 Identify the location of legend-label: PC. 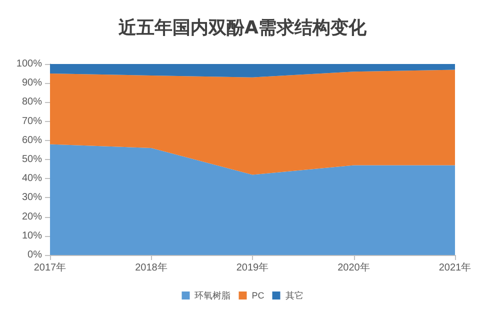
(258, 295).